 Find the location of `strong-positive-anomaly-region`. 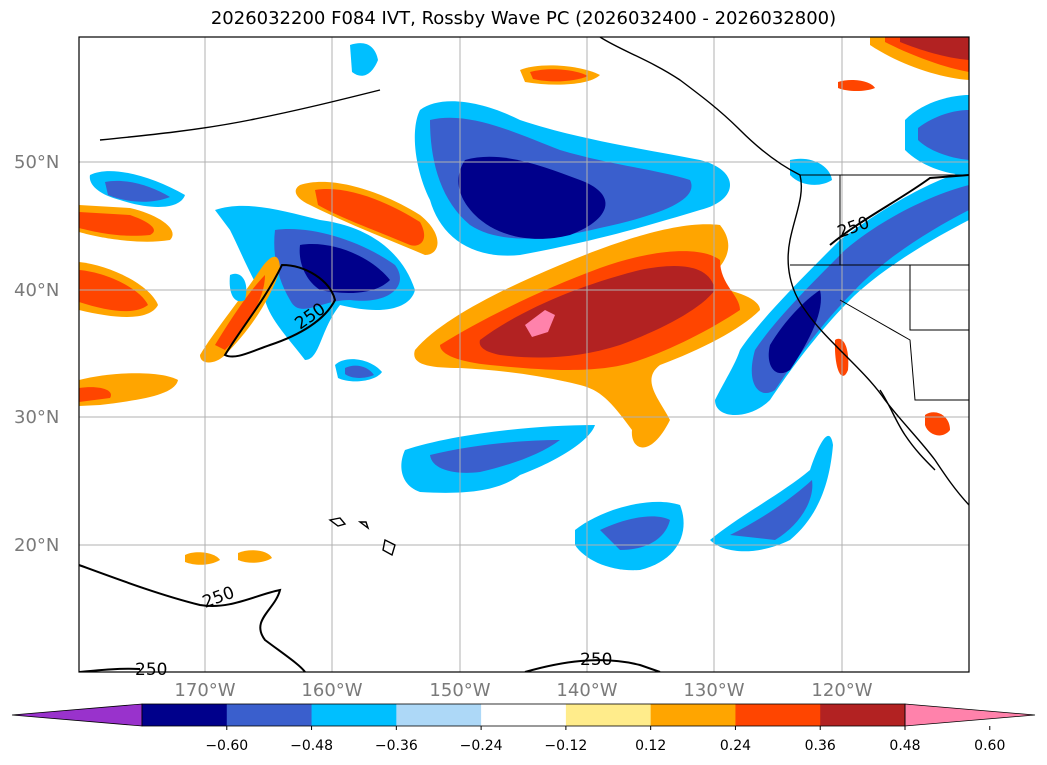

strong-positive-anomaly-region is located at coordinates (540, 323).